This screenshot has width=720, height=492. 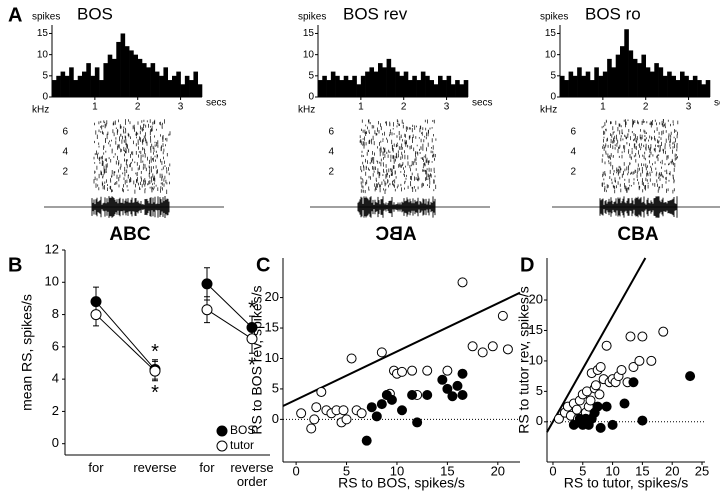 What do you see at coordinates (207, 467) in the screenshot?
I see `x-tick-label: for` at bounding box center [207, 467].